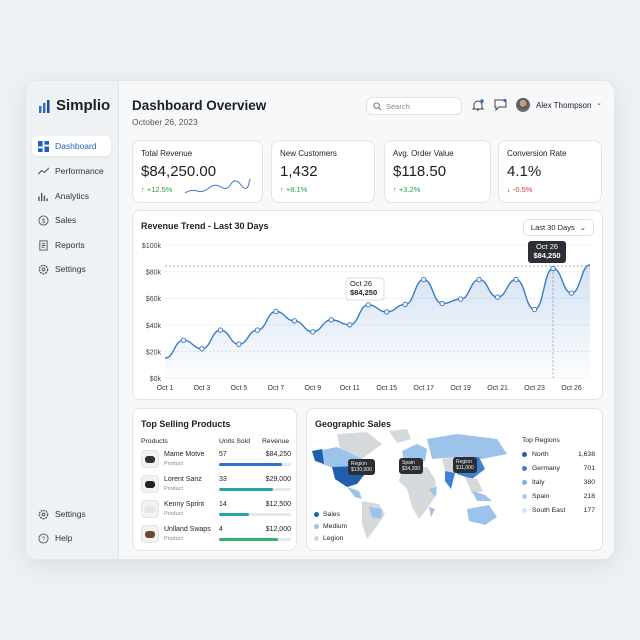 The image size is (640, 640). What do you see at coordinates (538, 482) in the screenshot?
I see `region-name: Italy` at bounding box center [538, 482].